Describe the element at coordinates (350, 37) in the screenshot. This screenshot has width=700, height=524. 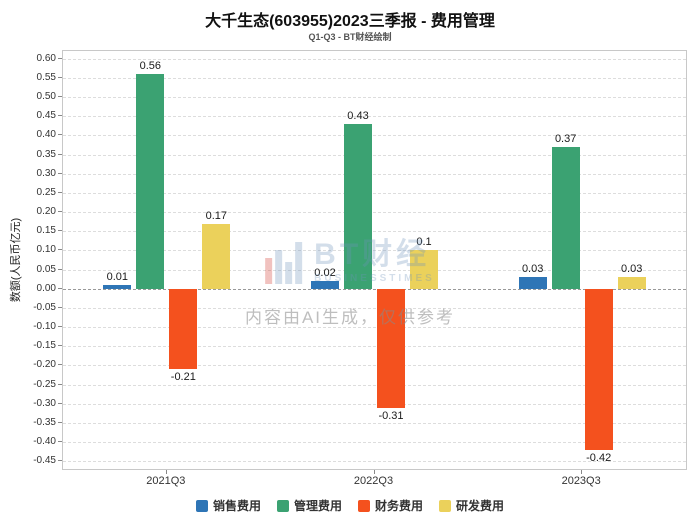
I see `chart-subtitle: Q1-Q3 - BT财经绘制` at that location.